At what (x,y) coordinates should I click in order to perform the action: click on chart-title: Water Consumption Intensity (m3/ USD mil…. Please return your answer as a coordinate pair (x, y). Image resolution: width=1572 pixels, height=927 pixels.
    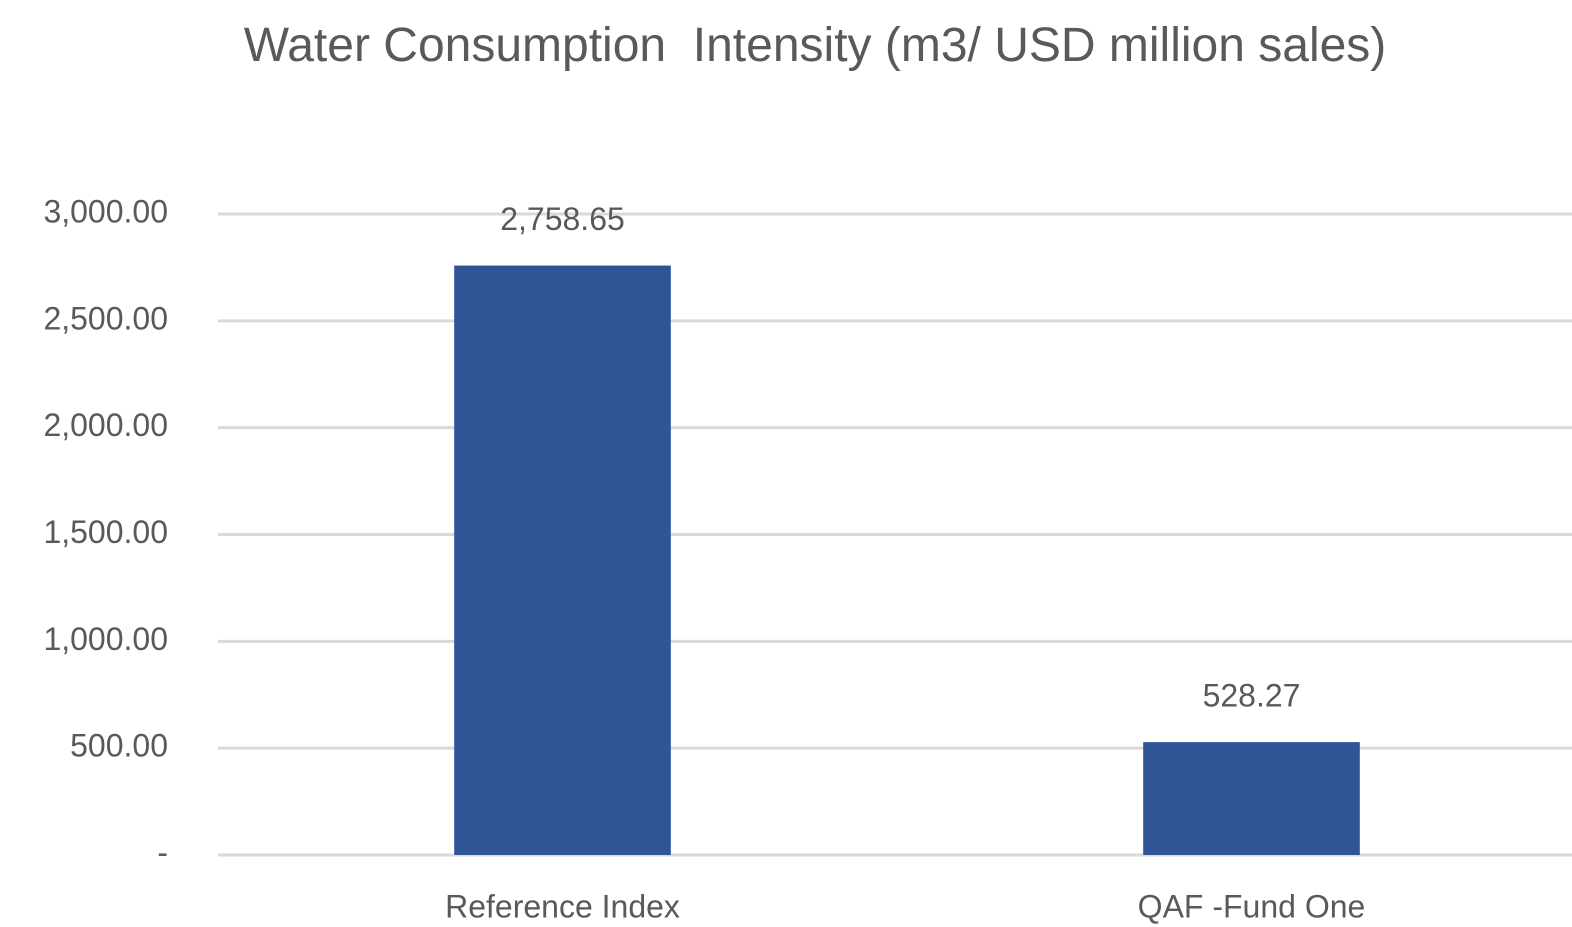
    Looking at the image, I should click on (815, 45).